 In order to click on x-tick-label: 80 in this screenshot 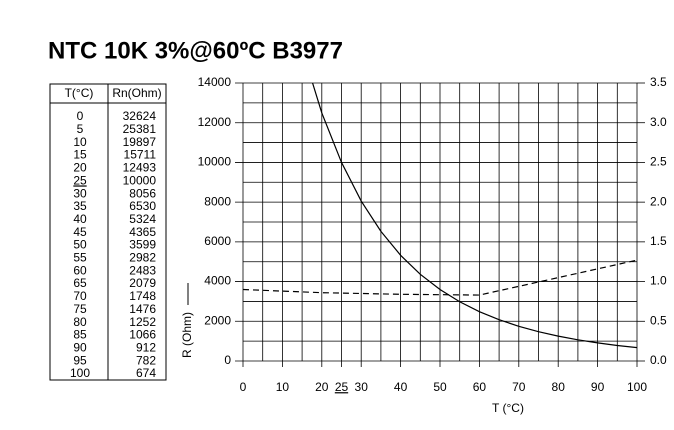, I will do `click(559, 387)`.